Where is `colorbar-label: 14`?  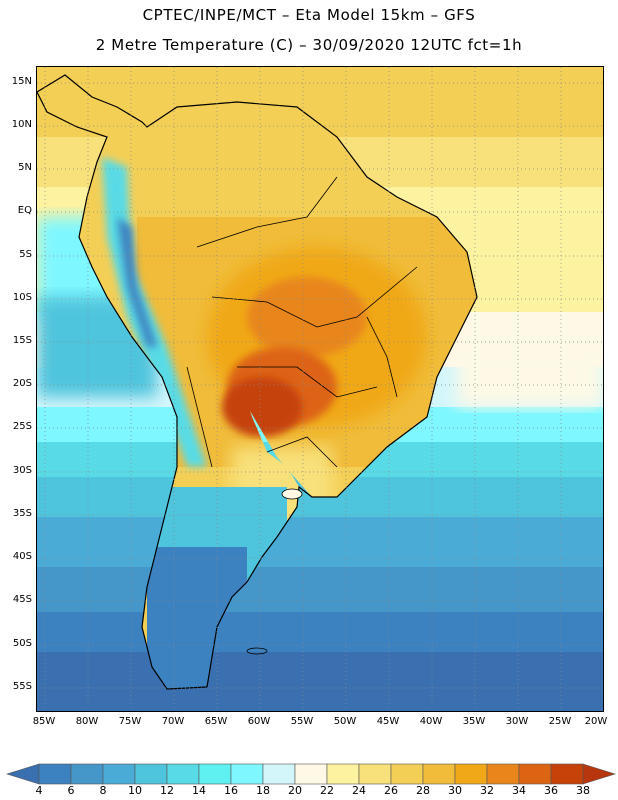
colorbar-label: 14 is located at coordinates (199, 790).